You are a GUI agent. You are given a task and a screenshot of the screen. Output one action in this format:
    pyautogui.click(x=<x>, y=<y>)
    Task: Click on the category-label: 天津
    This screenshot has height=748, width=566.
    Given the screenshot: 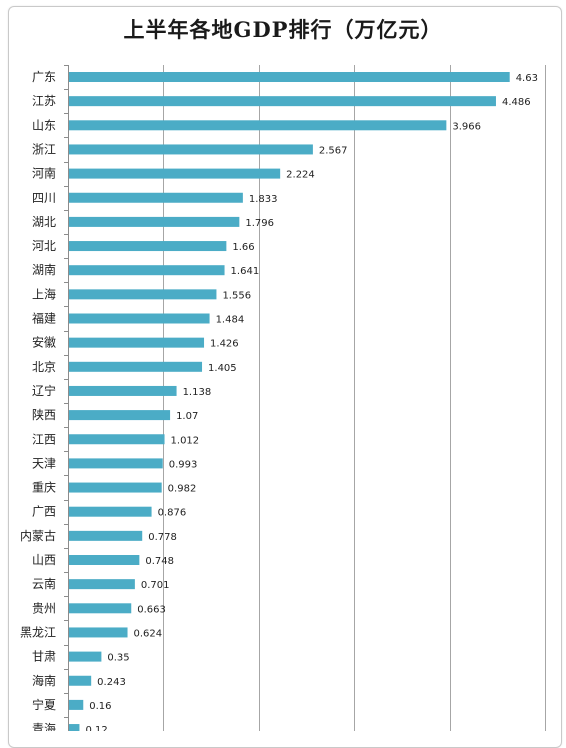 What is the action you would take?
    pyautogui.click(x=44, y=463)
    